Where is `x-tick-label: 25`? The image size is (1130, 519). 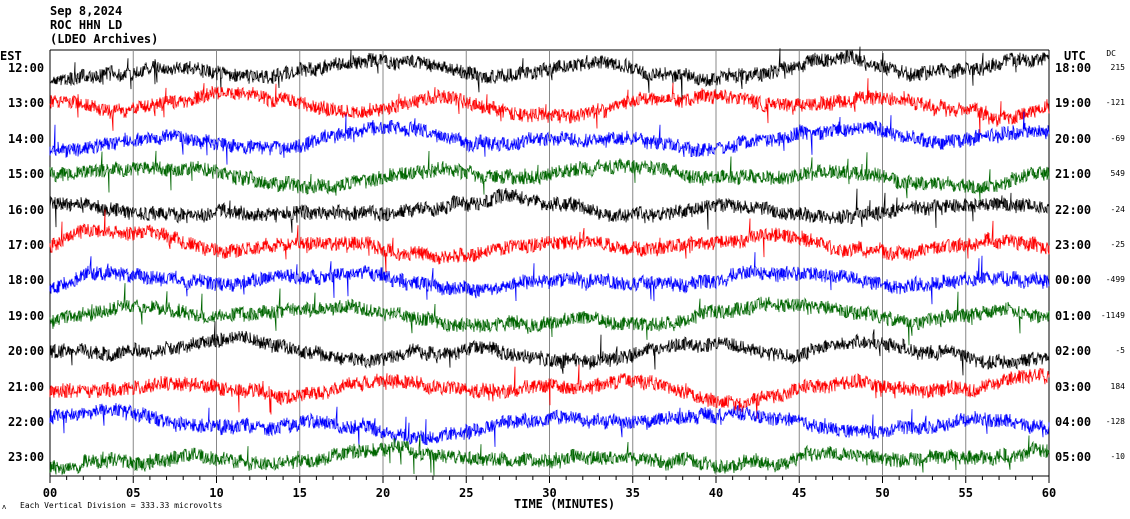
x-tick-label: 25 is located at coordinates (466, 493).